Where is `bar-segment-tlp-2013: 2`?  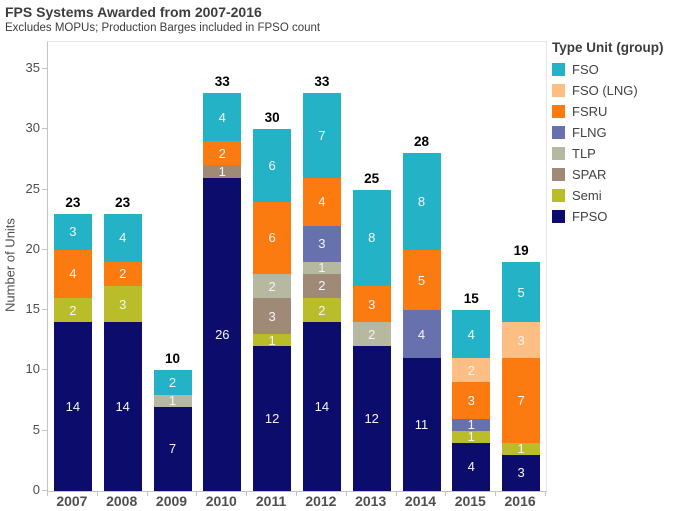 bar-segment-tlp-2013: 2 is located at coordinates (371, 334).